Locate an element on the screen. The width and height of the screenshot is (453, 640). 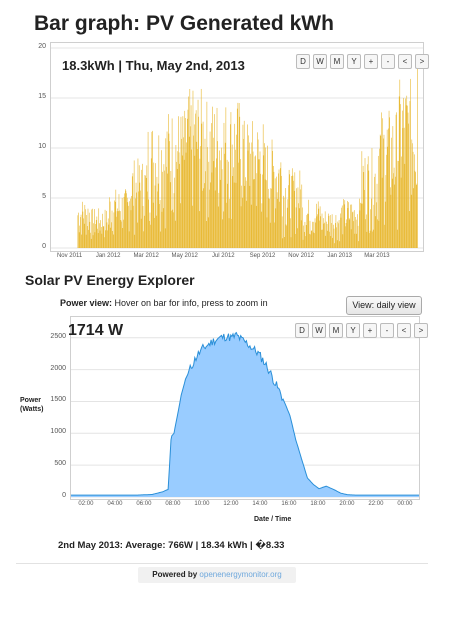
power-graph-pan-left-button: < is located at coordinates (404, 330).